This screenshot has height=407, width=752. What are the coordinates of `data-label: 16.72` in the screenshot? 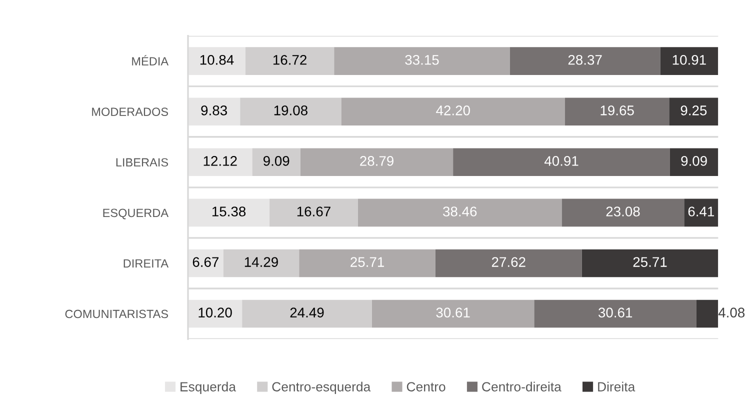 It's located at (289, 59).